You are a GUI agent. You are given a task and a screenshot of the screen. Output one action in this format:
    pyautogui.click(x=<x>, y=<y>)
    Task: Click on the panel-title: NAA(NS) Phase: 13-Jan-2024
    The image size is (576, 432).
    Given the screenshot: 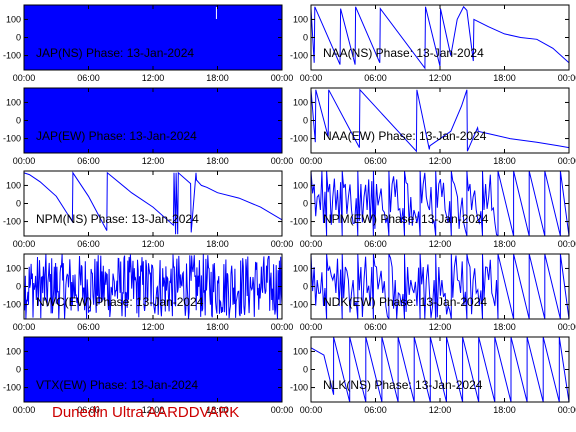 What is the action you would take?
    pyautogui.click(x=403, y=53)
    